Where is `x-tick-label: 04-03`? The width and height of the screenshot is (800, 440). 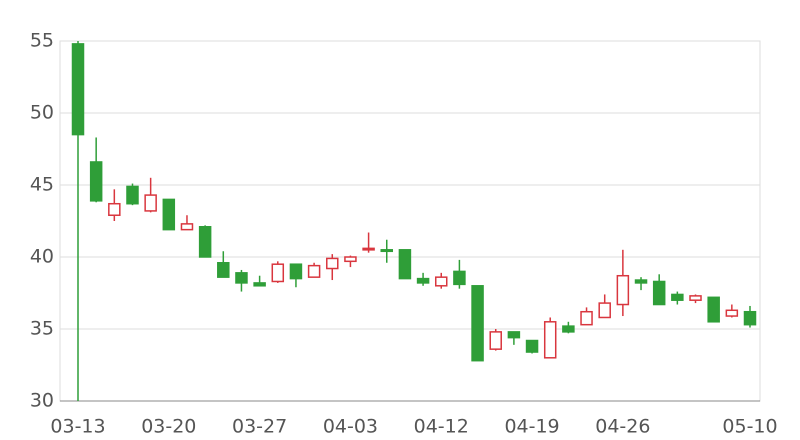 x-tick-label: 04-03 is located at coordinates (350, 427).